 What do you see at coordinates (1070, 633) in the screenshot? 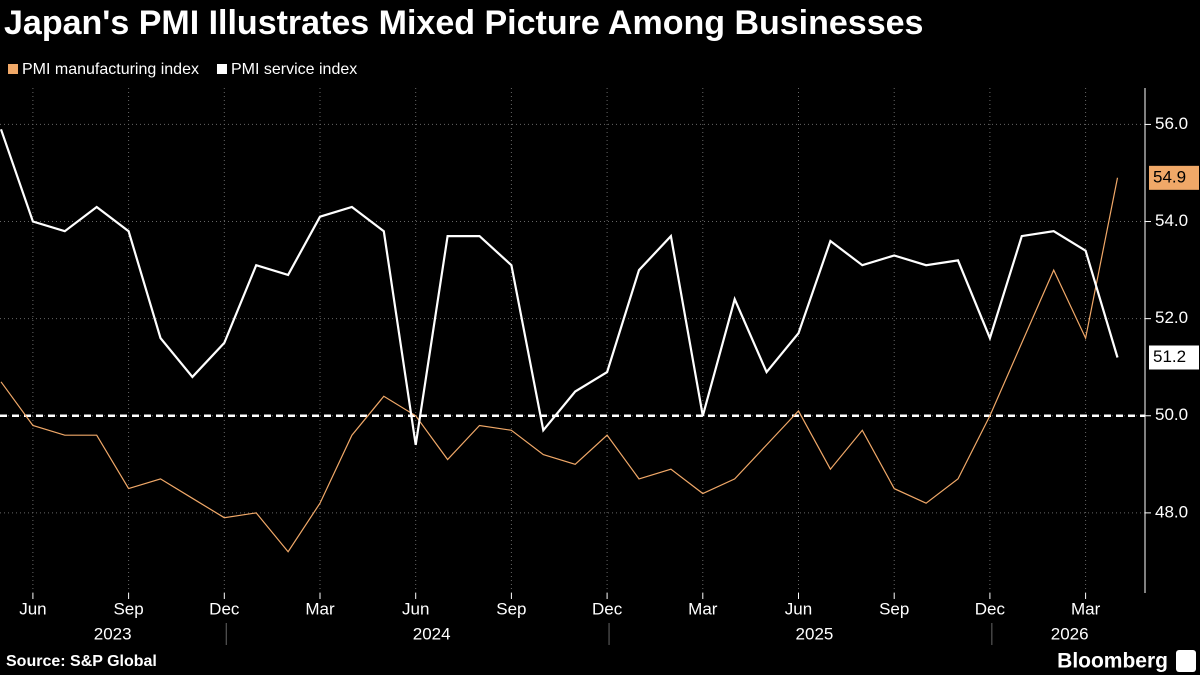
I see `year-label: 2026` at bounding box center [1070, 633].